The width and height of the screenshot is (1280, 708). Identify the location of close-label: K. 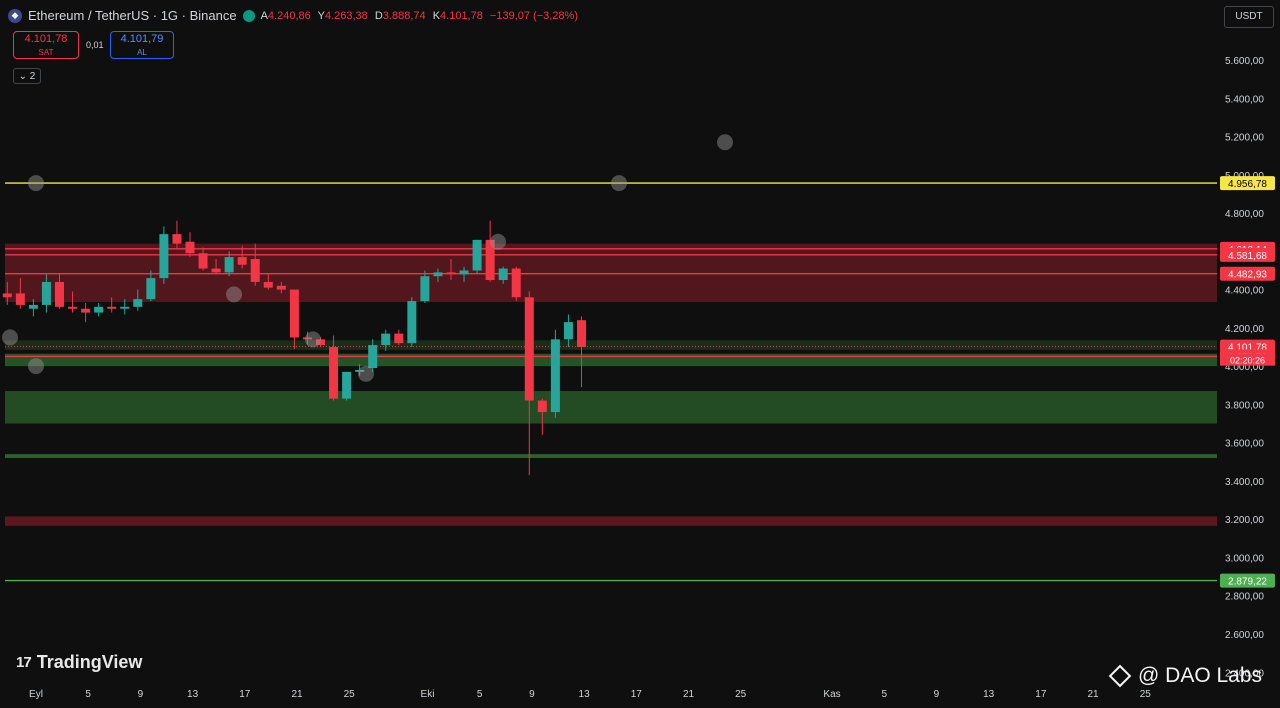
(436, 15).